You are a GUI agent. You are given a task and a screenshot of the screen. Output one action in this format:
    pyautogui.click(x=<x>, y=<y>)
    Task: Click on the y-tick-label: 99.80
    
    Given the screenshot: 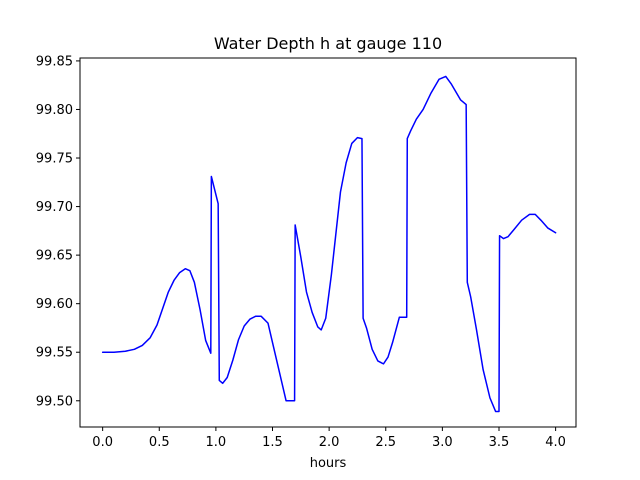 What is the action you would take?
    pyautogui.click(x=54, y=110)
    